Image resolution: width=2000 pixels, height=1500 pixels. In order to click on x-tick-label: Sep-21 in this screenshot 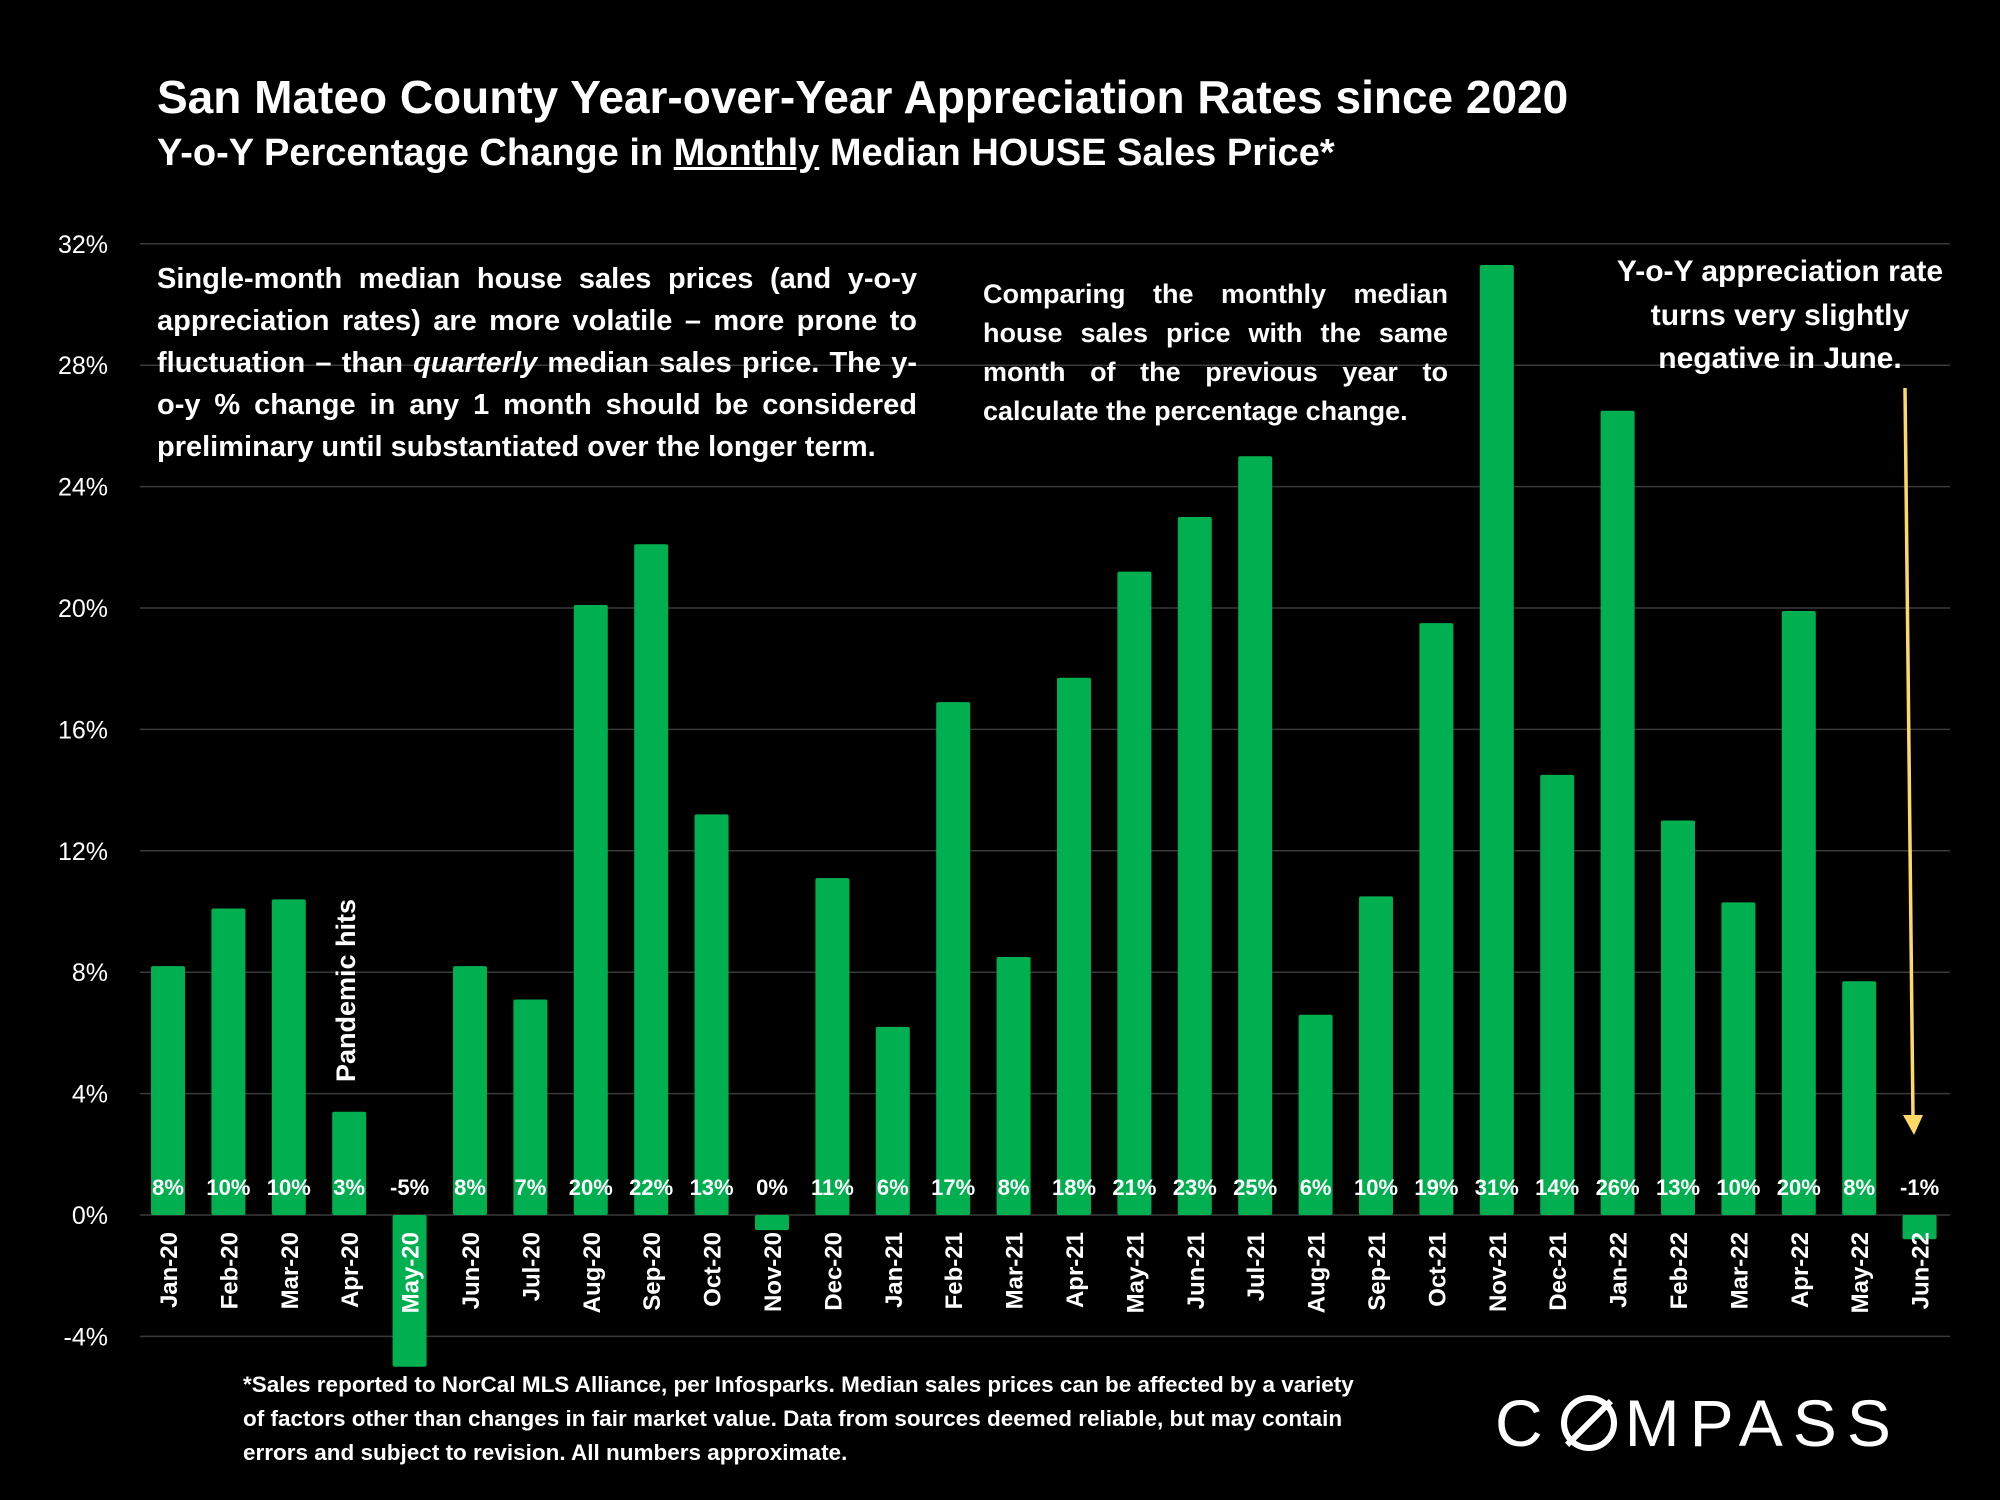, I will do `click(1377, 1271)`.